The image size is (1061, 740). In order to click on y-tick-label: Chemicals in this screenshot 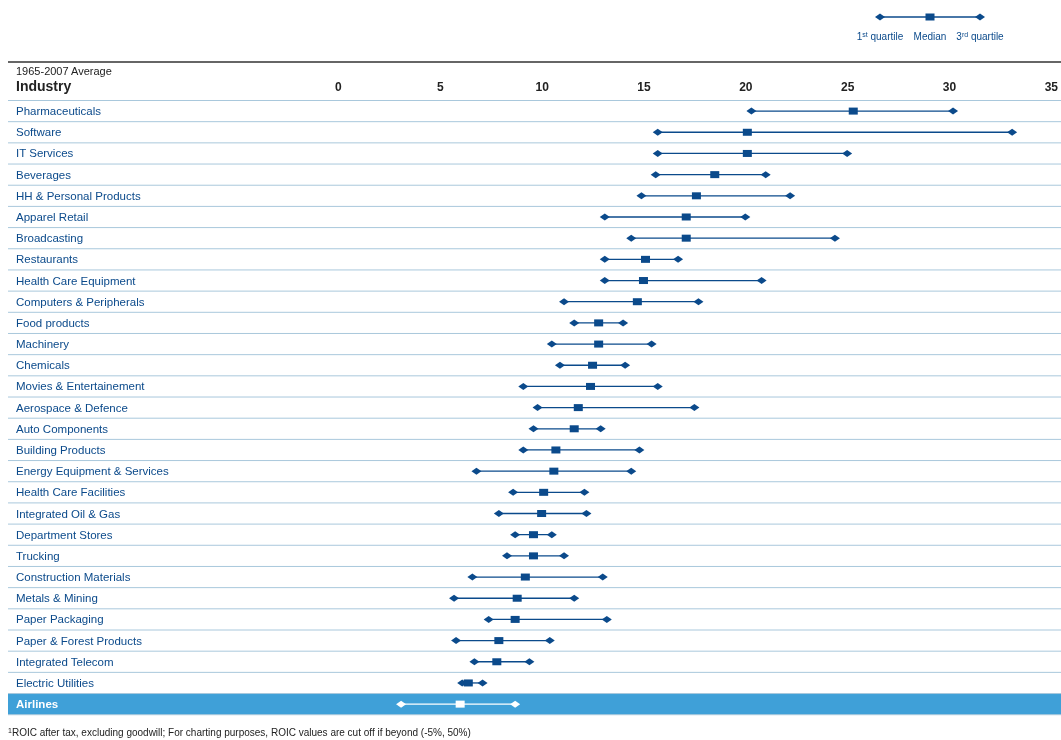, I will do `click(43, 365)`.